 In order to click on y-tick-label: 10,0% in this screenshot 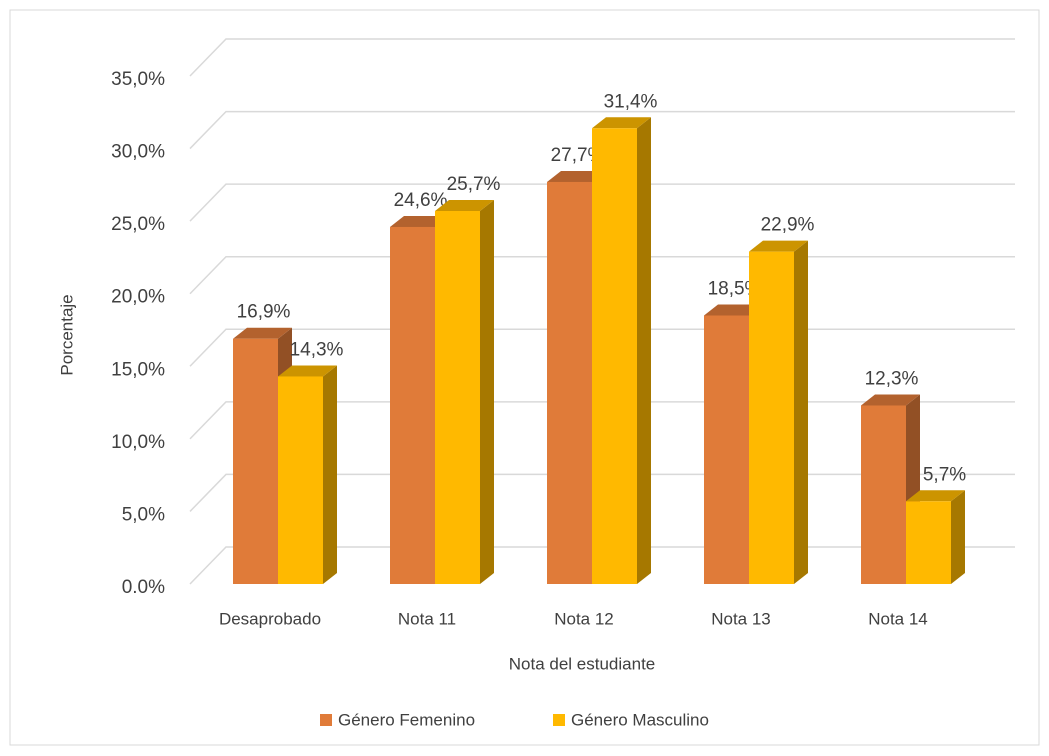, I will do `click(138, 442)`.